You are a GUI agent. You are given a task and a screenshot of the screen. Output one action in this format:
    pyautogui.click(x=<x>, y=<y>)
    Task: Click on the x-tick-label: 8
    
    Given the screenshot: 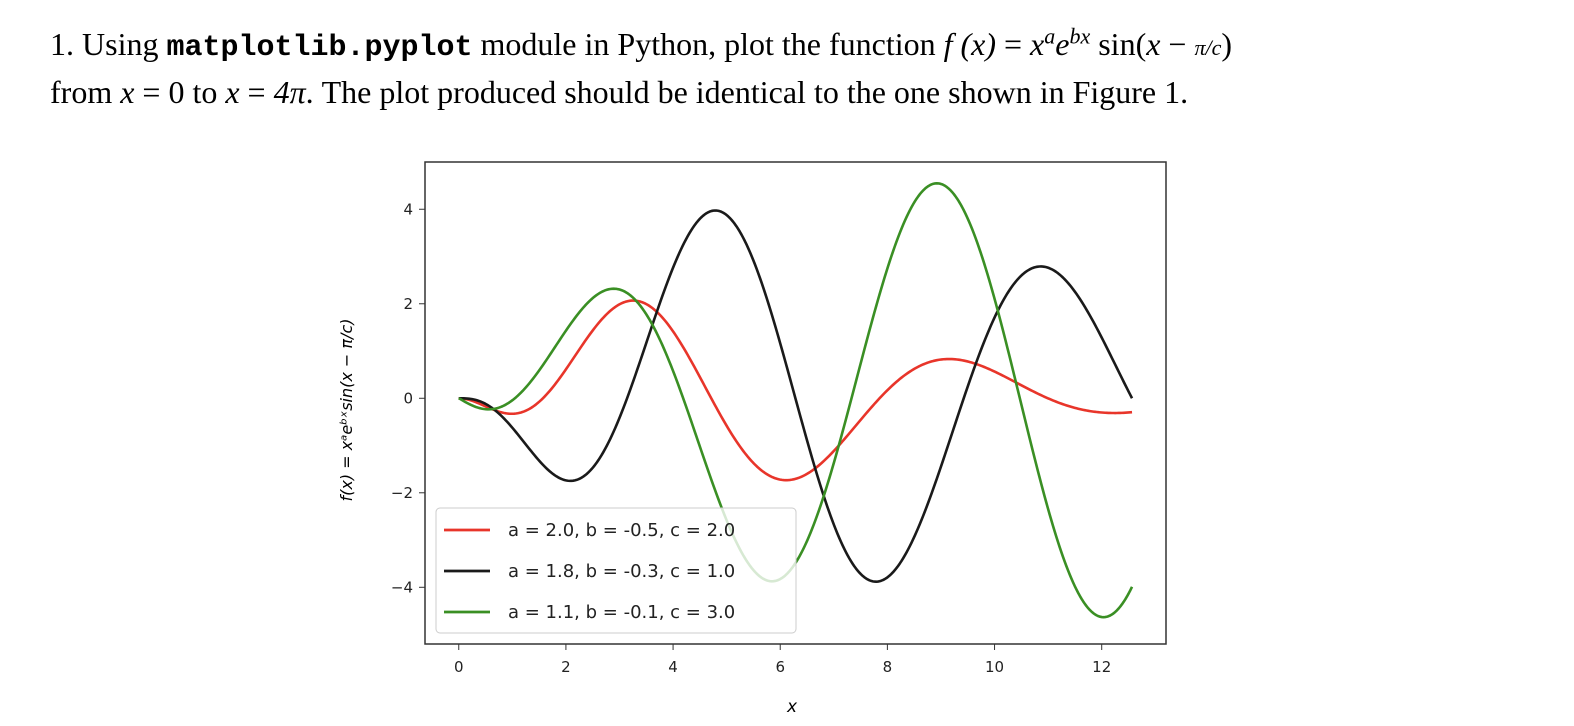 What is the action you would take?
    pyautogui.click(x=888, y=667)
    